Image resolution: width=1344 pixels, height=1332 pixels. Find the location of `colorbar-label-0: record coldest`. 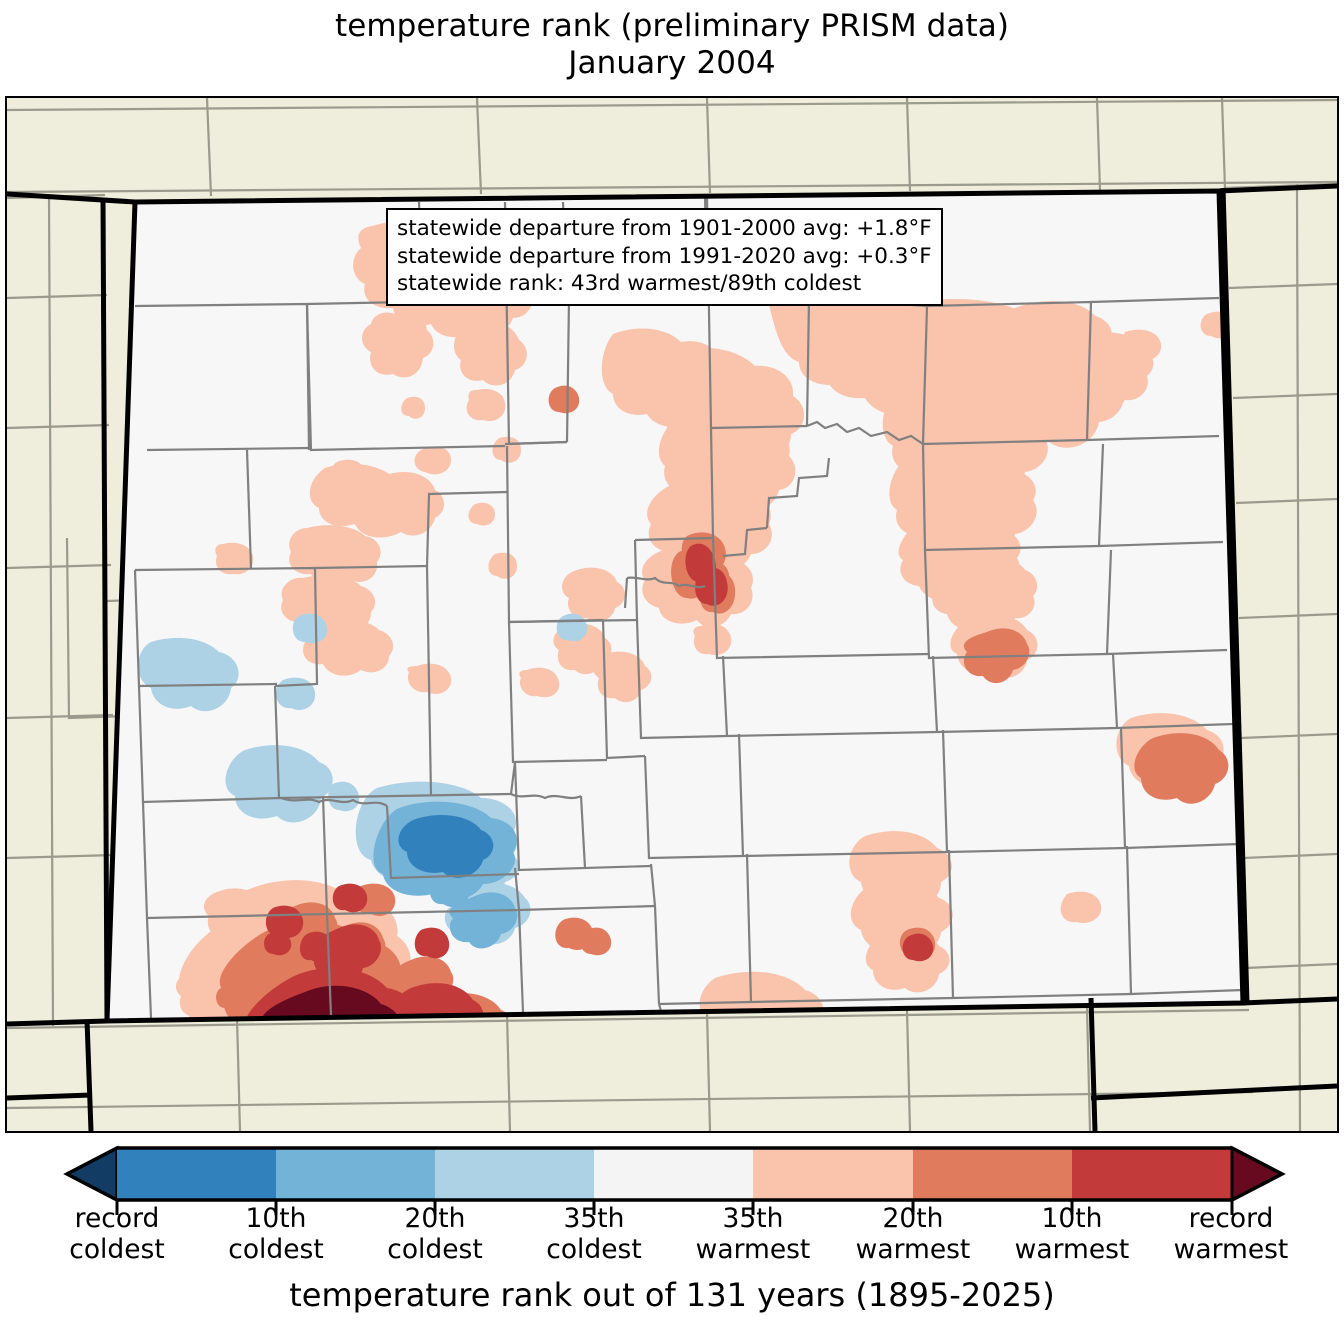

colorbar-label-0: record coldest is located at coordinates (117, 1234).